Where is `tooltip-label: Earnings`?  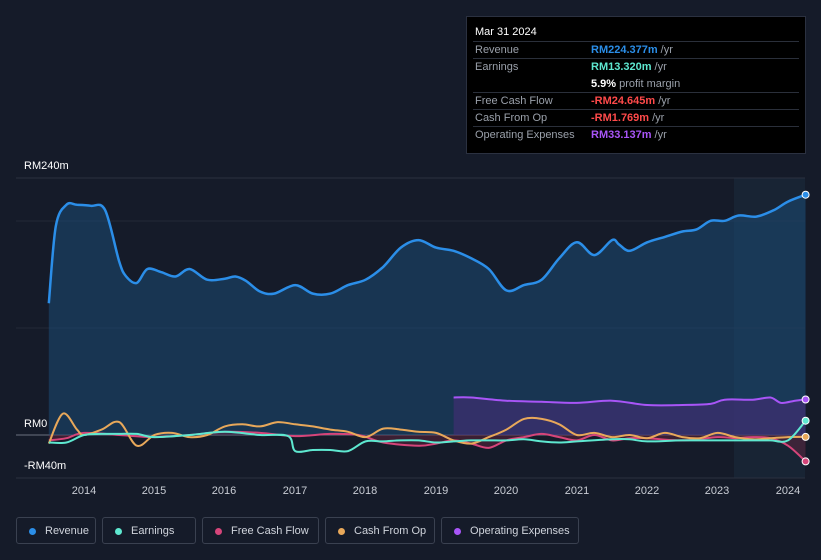
tooltip-label: Earnings is located at coordinates (497, 67).